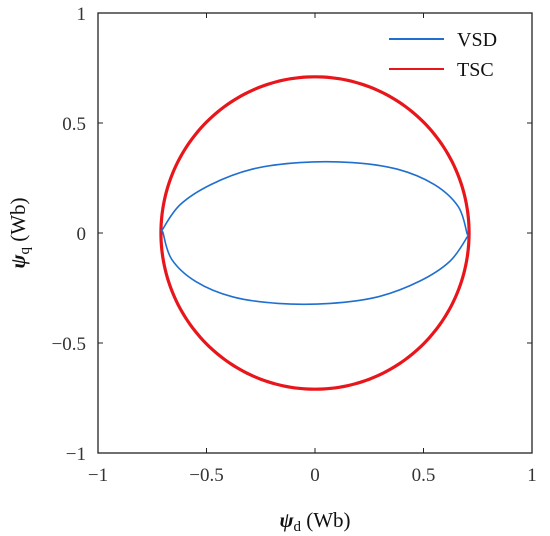  I want to click on x-tick-label: −1, so click(98, 475).